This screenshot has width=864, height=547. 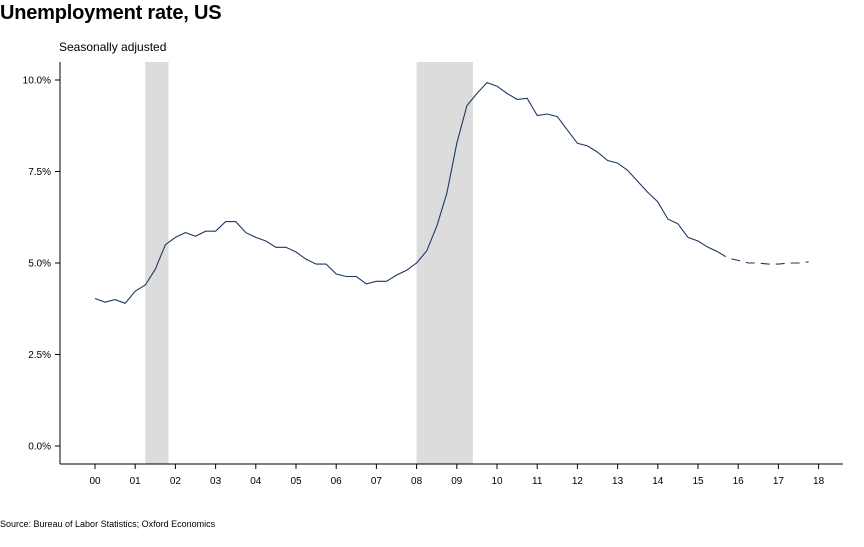 I want to click on x-tick-label: 08, so click(x=417, y=481).